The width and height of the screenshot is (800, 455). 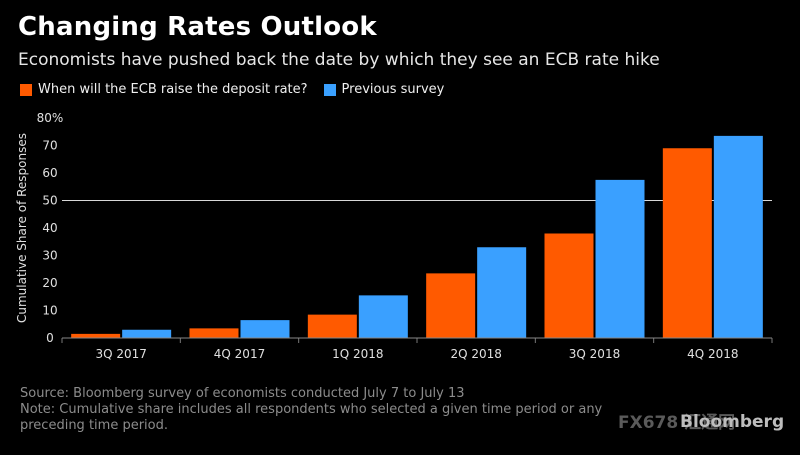 What do you see at coordinates (49, 256) in the screenshot?
I see `y-tick-label: 30` at bounding box center [49, 256].